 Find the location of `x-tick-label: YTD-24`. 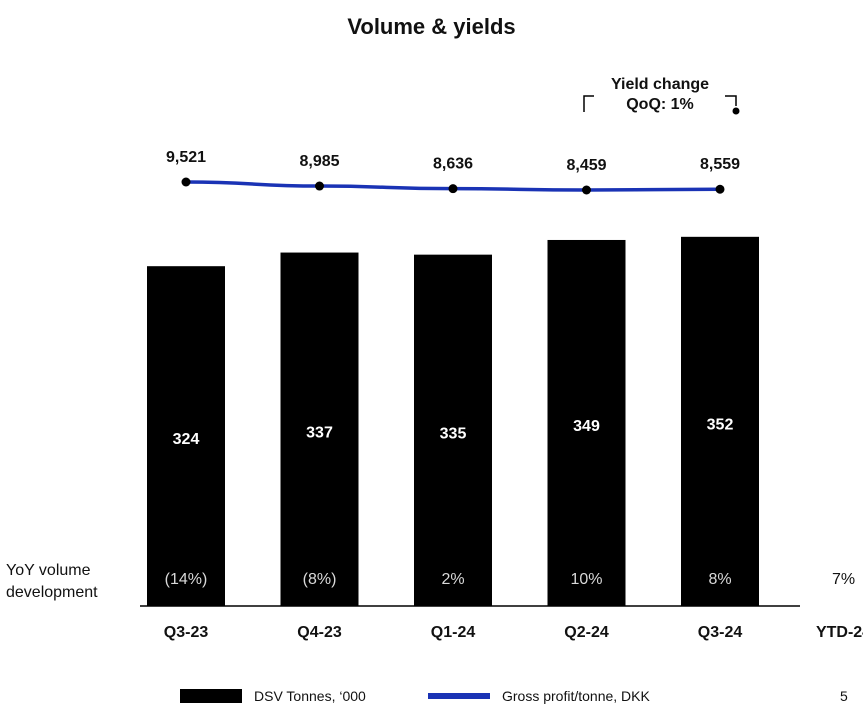

x-tick-label: YTD-24 is located at coordinates (839, 632).